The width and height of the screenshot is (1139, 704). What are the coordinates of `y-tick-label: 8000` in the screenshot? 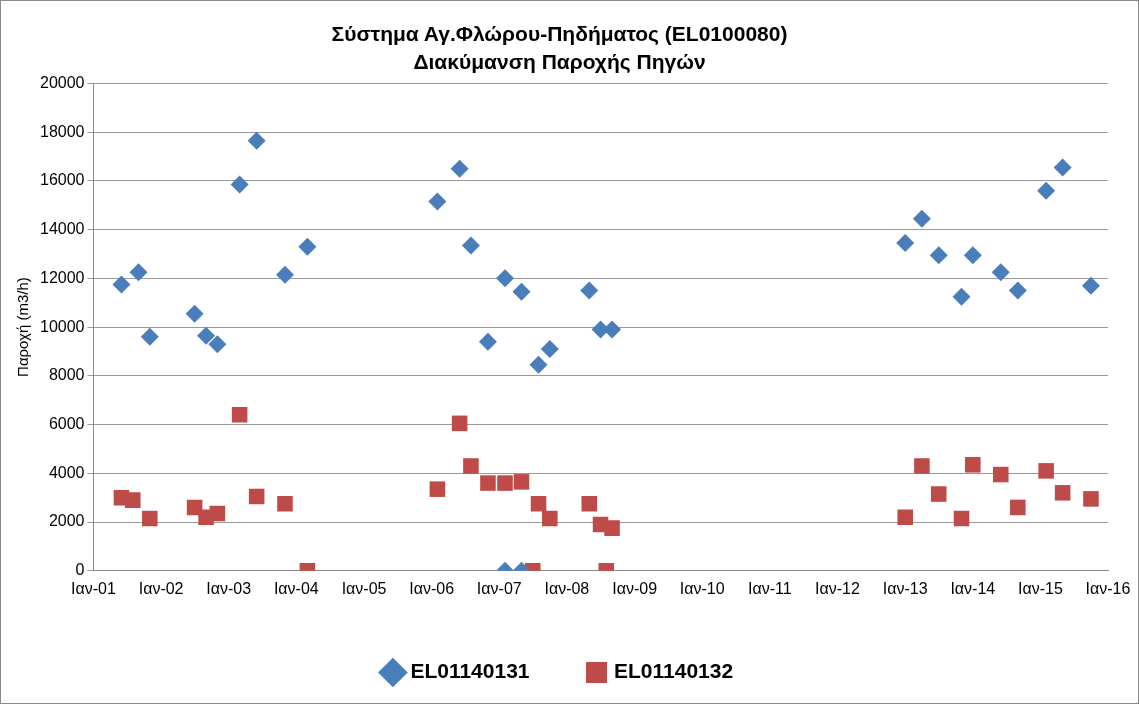 It's located at (66, 375).